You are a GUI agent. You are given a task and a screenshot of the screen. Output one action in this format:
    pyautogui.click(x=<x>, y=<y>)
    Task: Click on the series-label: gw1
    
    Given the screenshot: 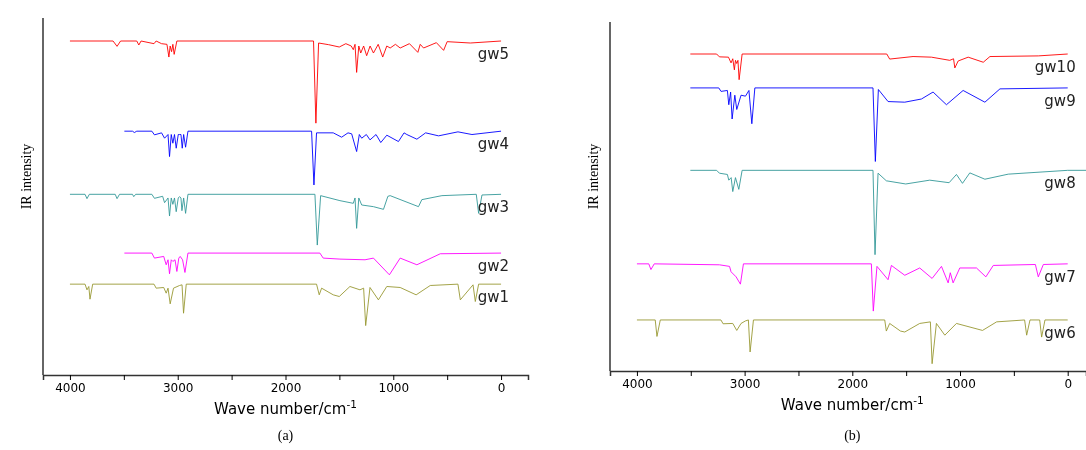 What is the action you would take?
    pyautogui.click(x=493, y=297)
    